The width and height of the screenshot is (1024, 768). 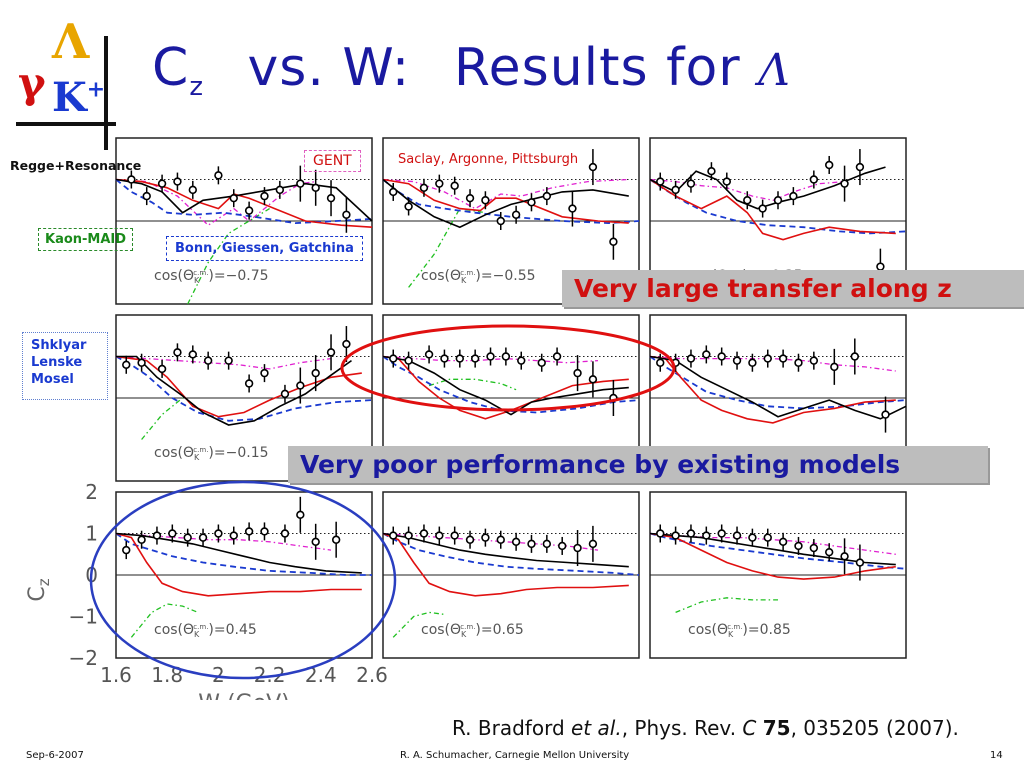 I want to click on logo-kaon-charge: +, so click(x=96, y=89).